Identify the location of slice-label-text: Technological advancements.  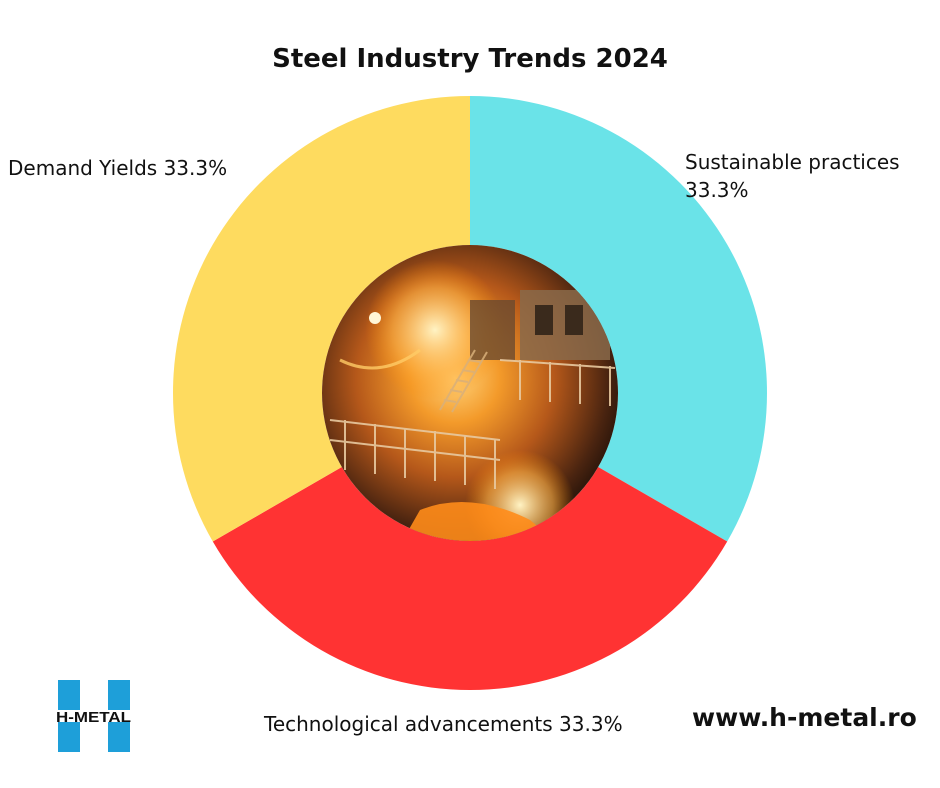
(408, 724).